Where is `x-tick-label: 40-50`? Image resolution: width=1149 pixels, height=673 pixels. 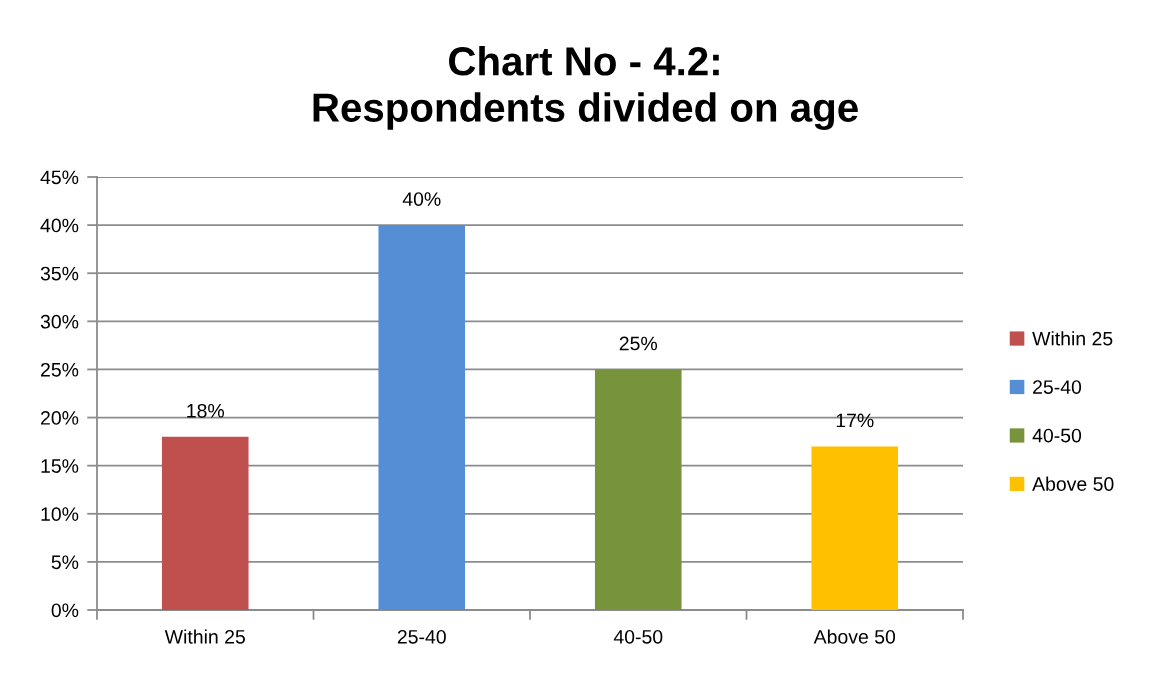 x-tick-label: 40-50 is located at coordinates (638, 636).